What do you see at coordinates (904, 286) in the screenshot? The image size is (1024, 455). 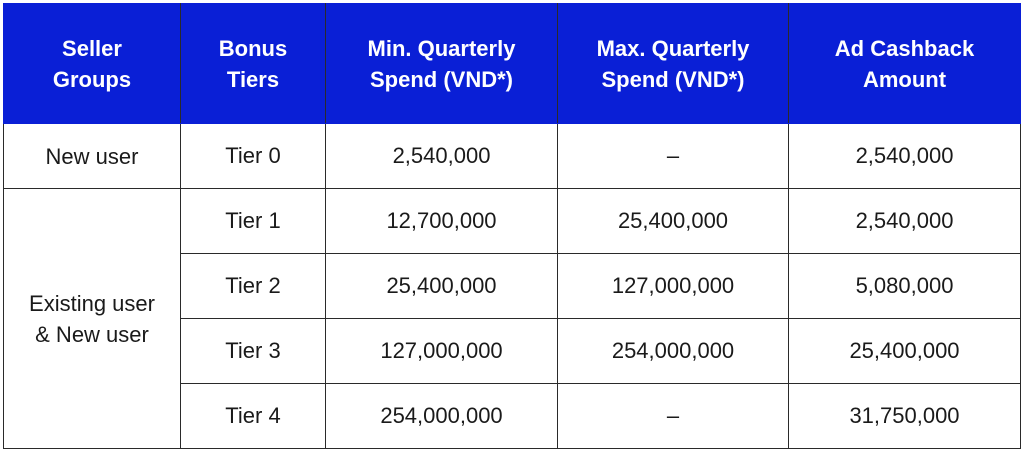 I see `cashback-cell: 5,080,000` at bounding box center [904, 286].